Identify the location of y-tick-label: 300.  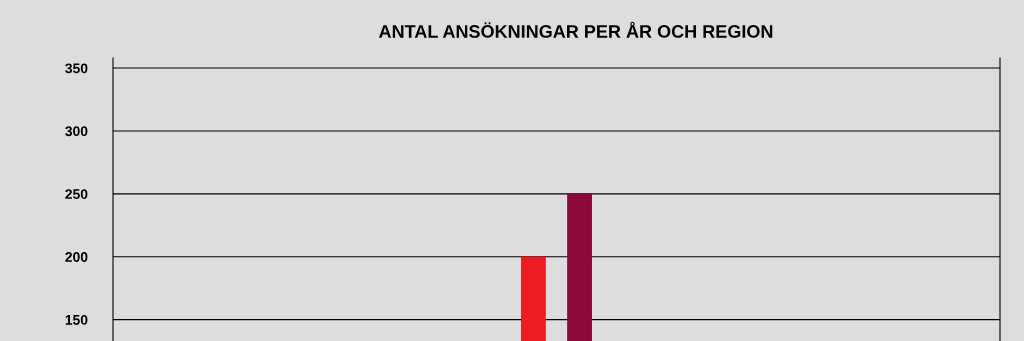
(76, 131).